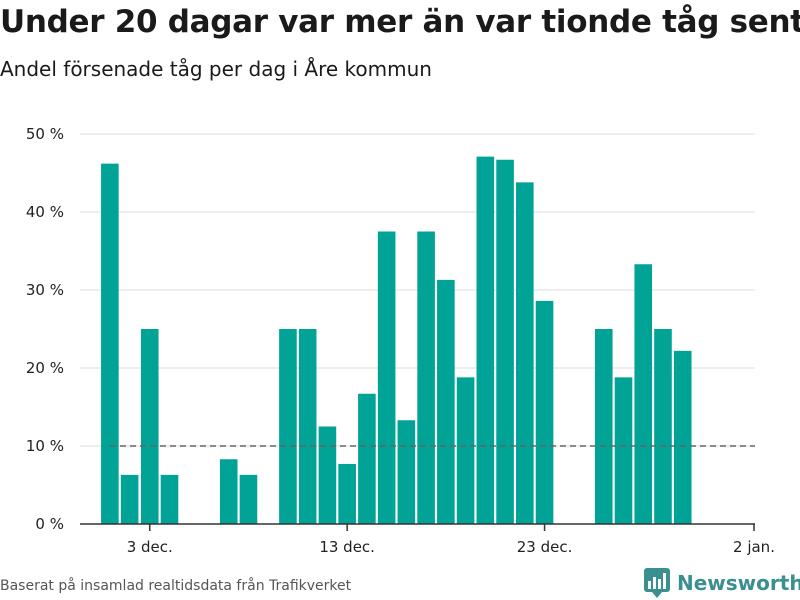 The width and height of the screenshot is (800, 600). What do you see at coordinates (45, 212) in the screenshot?
I see `y-tick-label: 40 %` at bounding box center [45, 212].